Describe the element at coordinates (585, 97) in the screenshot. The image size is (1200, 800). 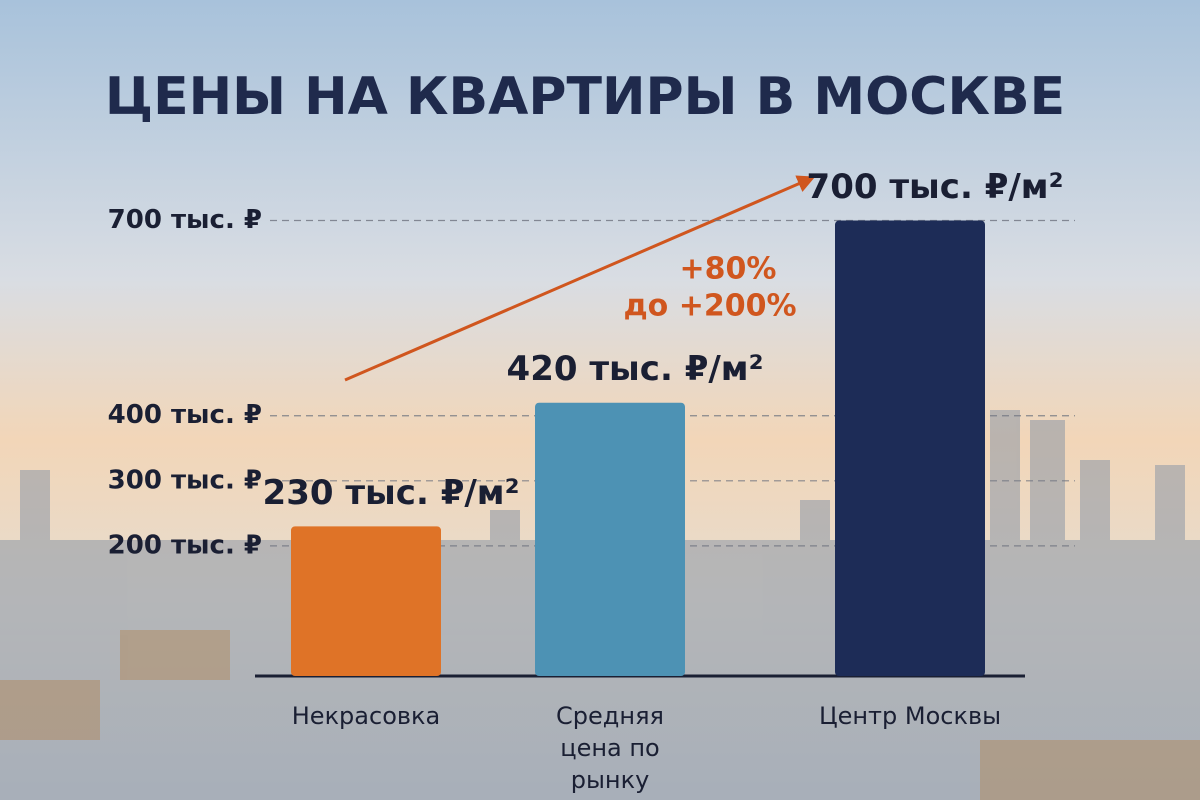
I see `chart-title: ЦЕНЫ НА КВАРТИРЫ В МОСКВЕ` at that location.